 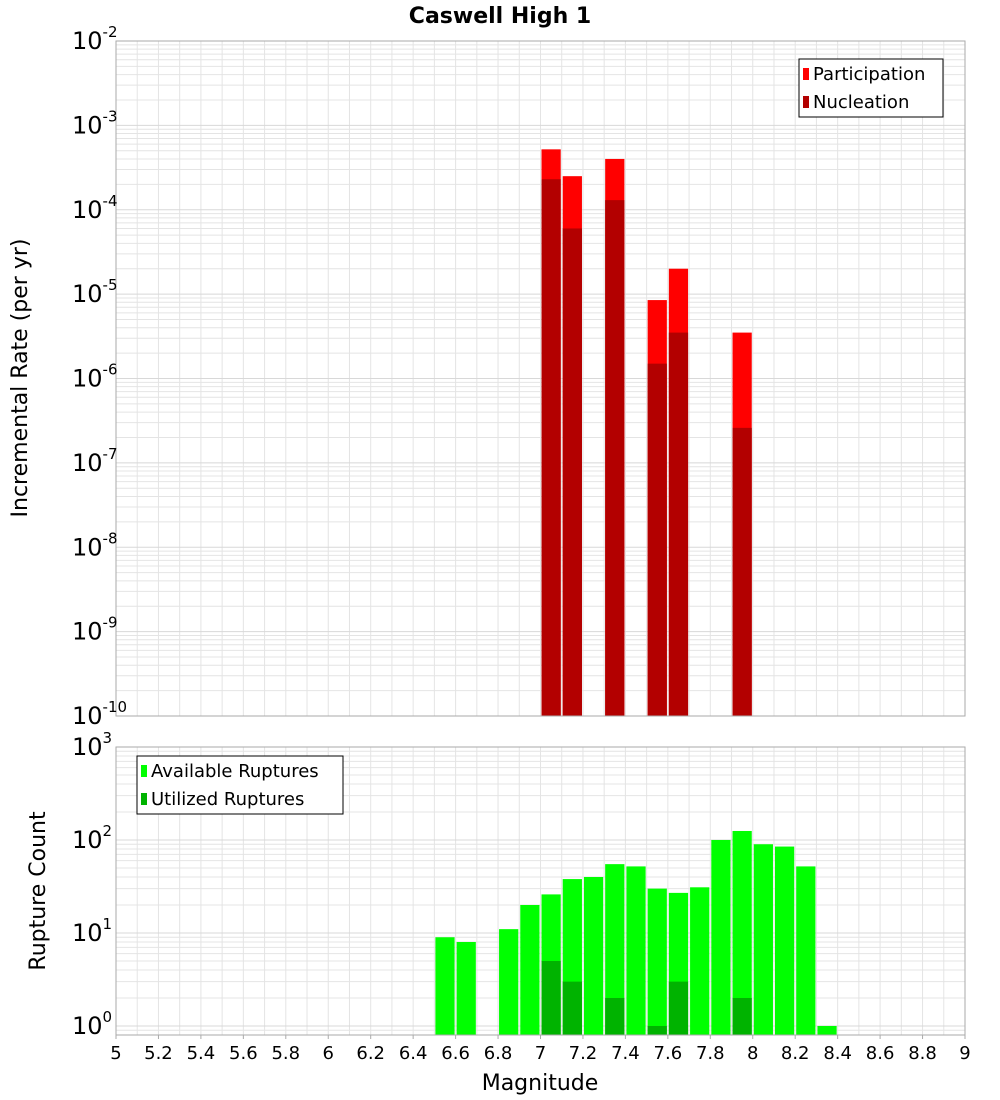 I want to click on rate-y-tick-label: 10⁻⁴, so click(x=95, y=208).